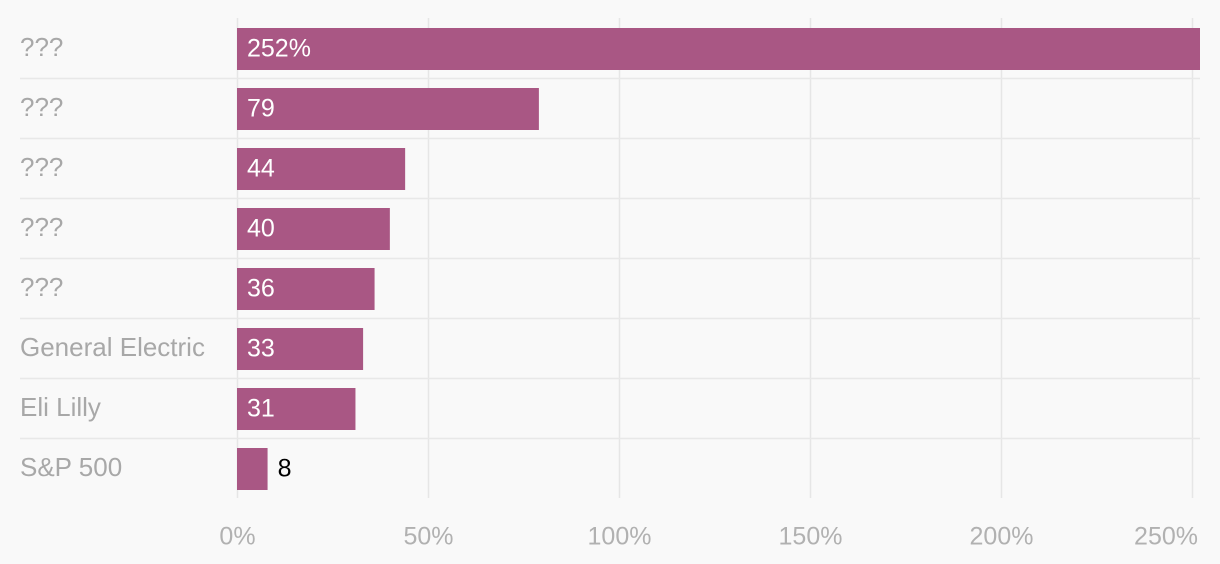  What do you see at coordinates (811, 537) in the screenshot?
I see `x-tick-label: 150%` at bounding box center [811, 537].